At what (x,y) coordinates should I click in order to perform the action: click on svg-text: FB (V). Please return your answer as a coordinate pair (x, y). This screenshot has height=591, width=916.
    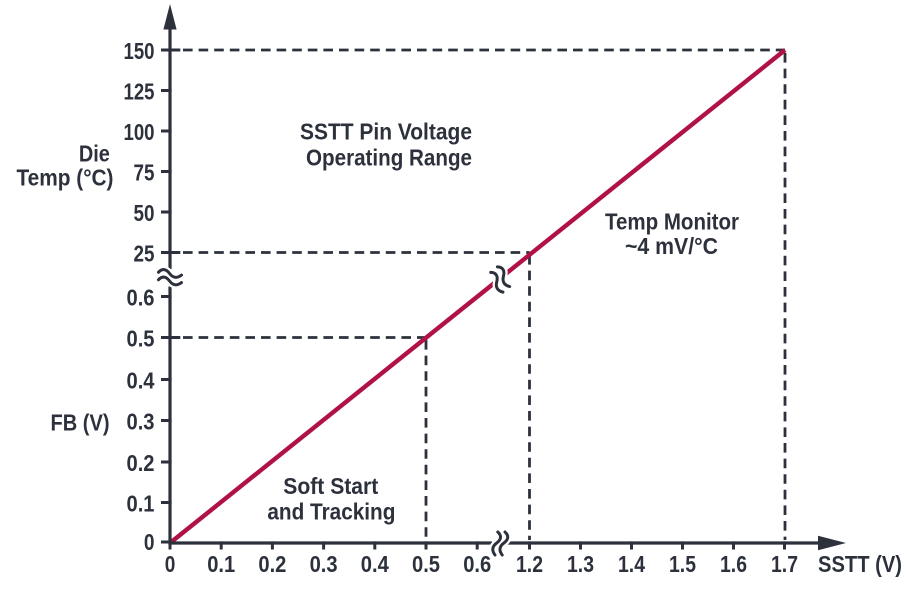
    Looking at the image, I should click on (80, 422).